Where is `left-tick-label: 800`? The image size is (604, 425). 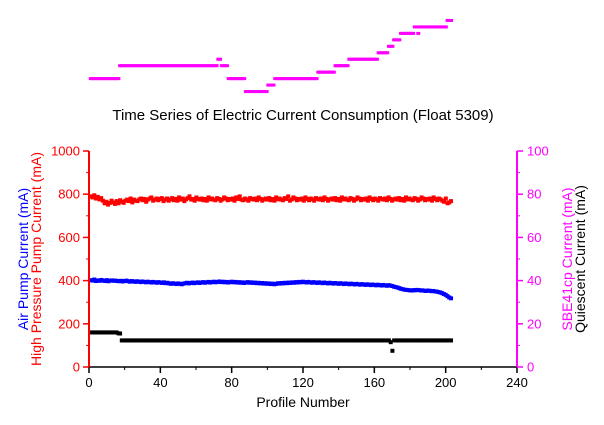
left-tick-label: 800 is located at coordinates (69, 194).